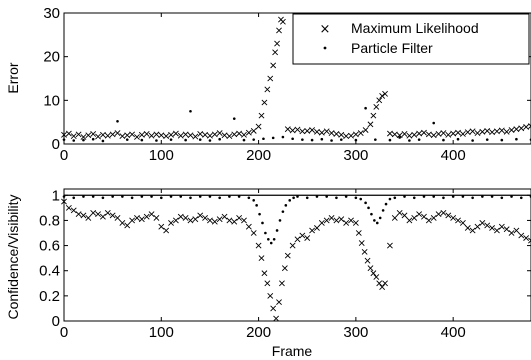 This screenshot has width=531, height=360. Describe the element at coordinates (355, 155) in the screenshot. I see `x-tick-label: 300` at that location.